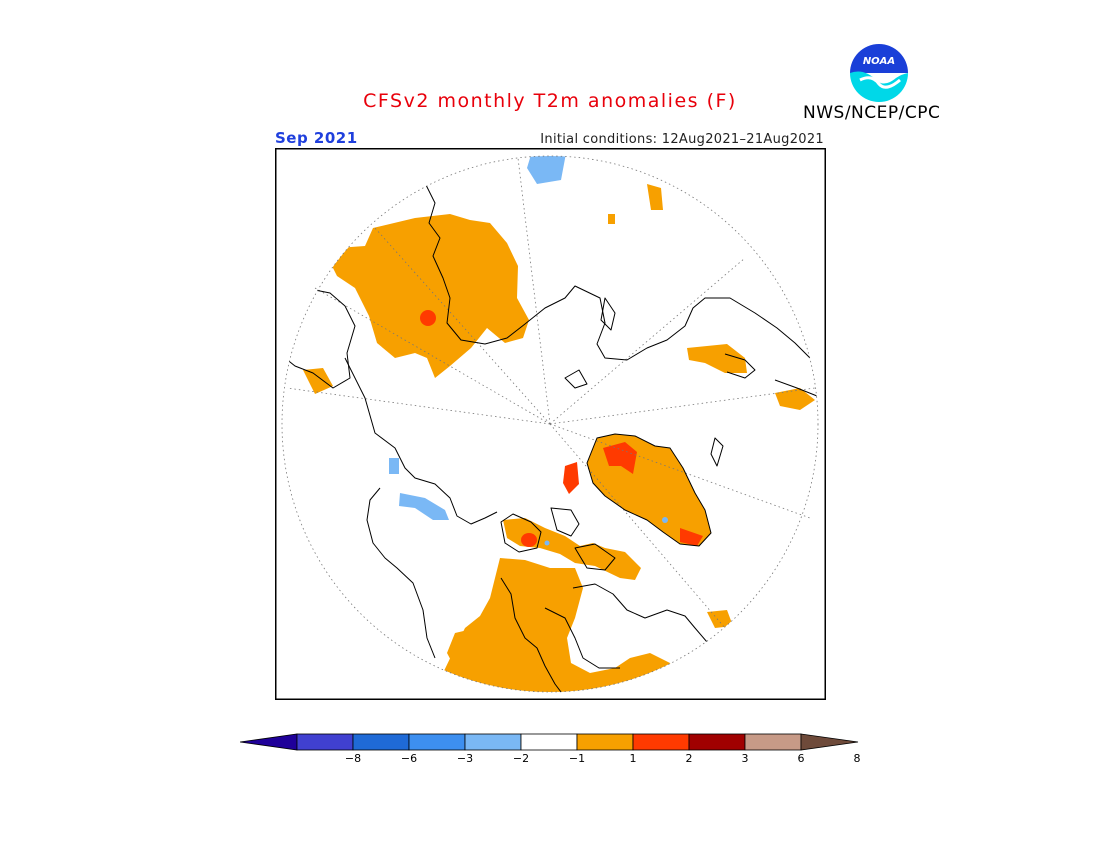 The image size is (1100, 850). Describe the element at coordinates (550, 101) in the screenshot. I see `chart-title: CFSv2 monthly T2m anomalies (F)` at that location.